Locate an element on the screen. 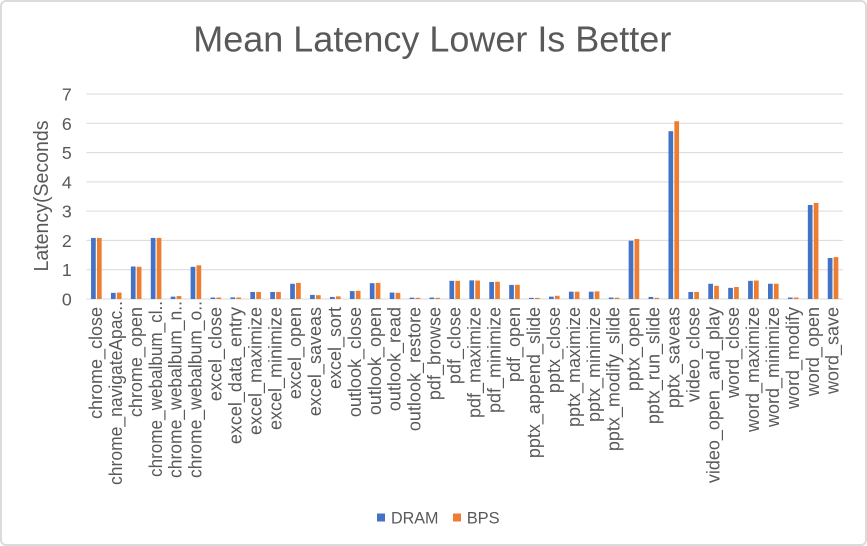 This screenshot has width=867, height=546. svg-text: 4 is located at coordinates (67, 182).